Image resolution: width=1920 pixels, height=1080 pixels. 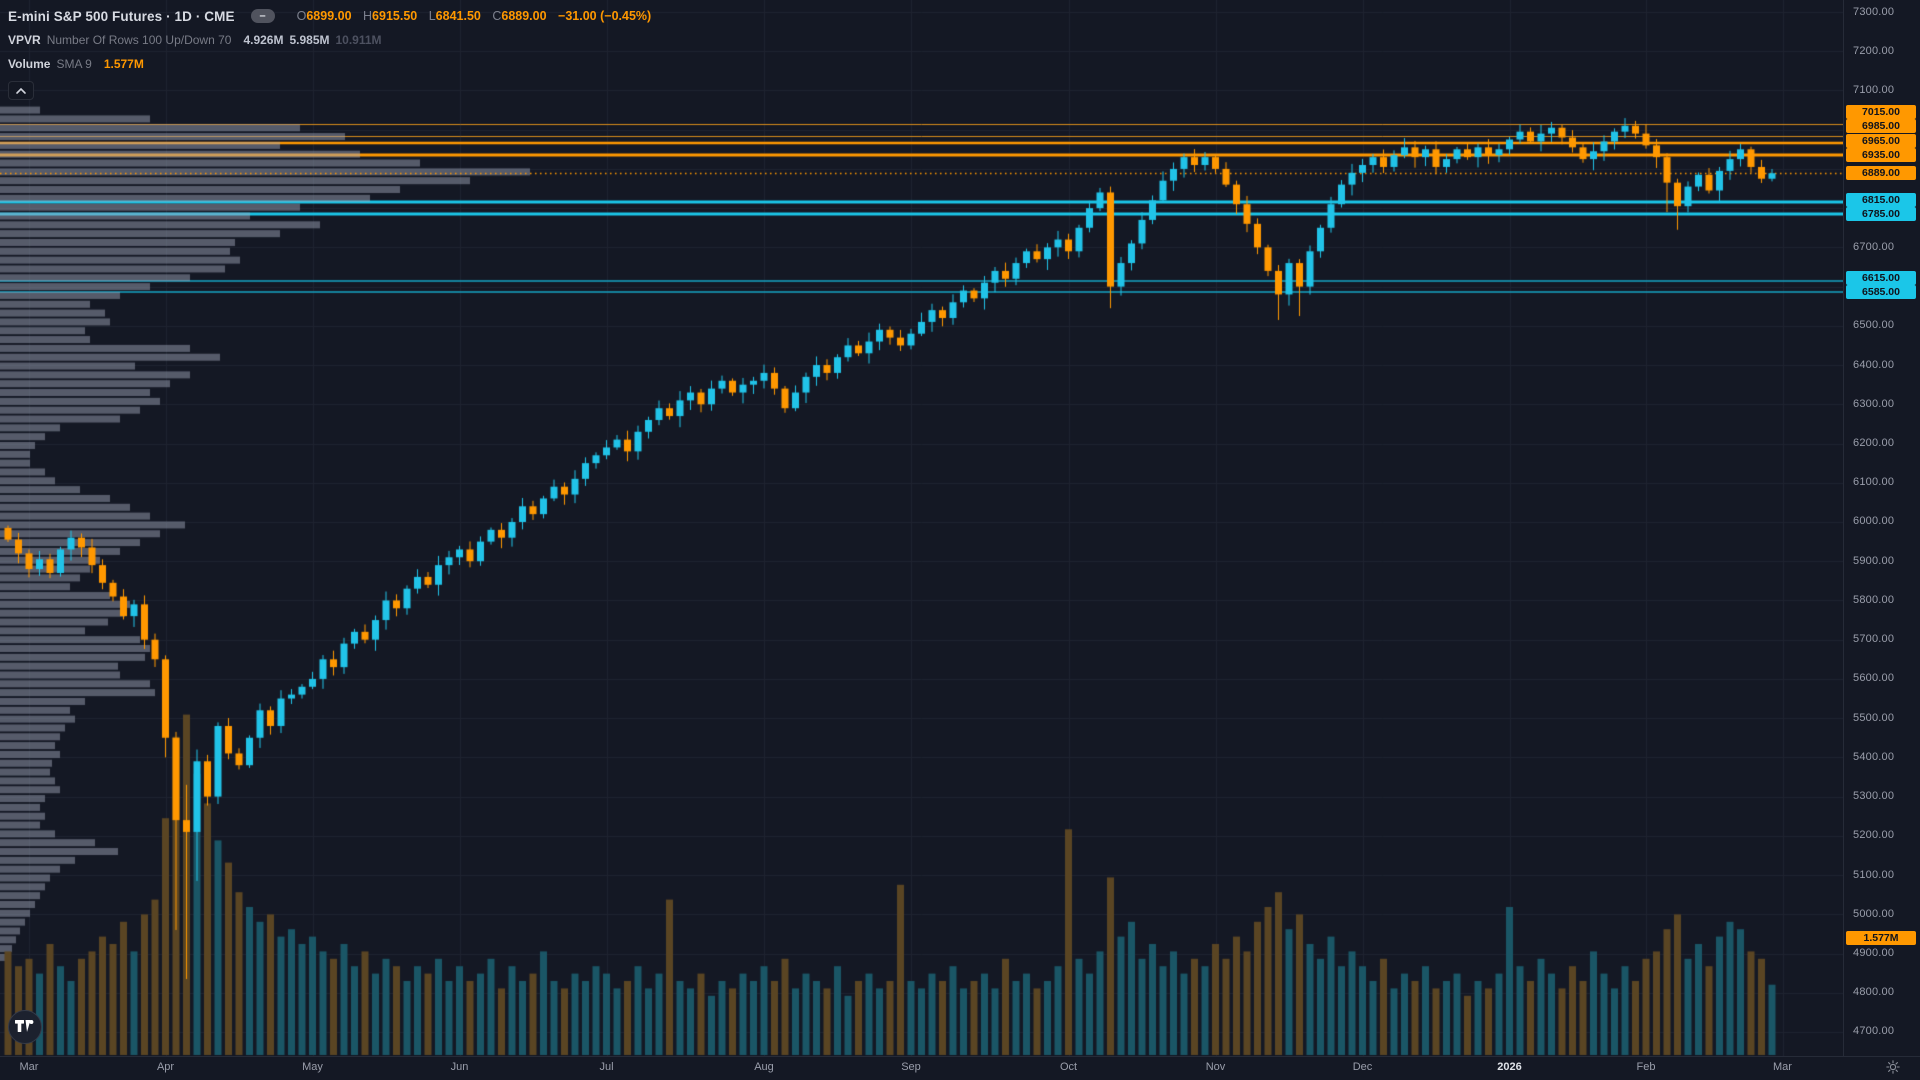 What do you see at coordinates (1881, 938) in the screenshot?
I see `volume-sma-badge: 1.577M` at bounding box center [1881, 938].